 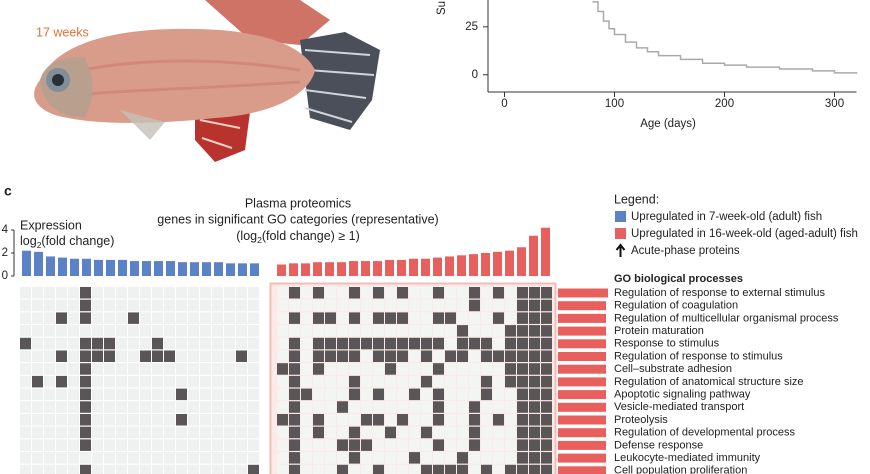 What do you see at coordinates (679, 407) in the screenshot?
I see `go-label: Vesicle-mediated transport` at bounding box center [679, 407].